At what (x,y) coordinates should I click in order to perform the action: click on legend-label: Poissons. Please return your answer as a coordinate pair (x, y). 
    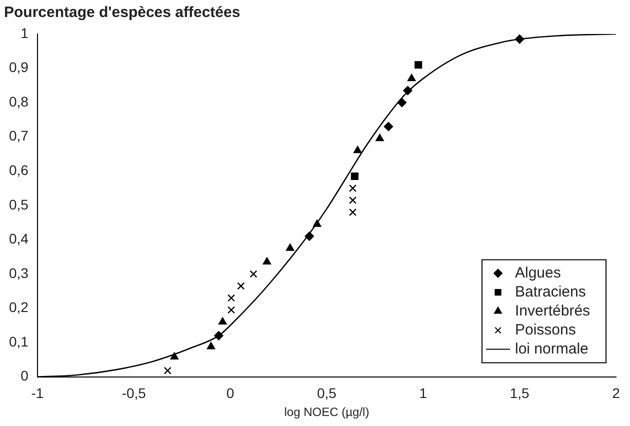
    Looking at the image, I should click on (545, 329).